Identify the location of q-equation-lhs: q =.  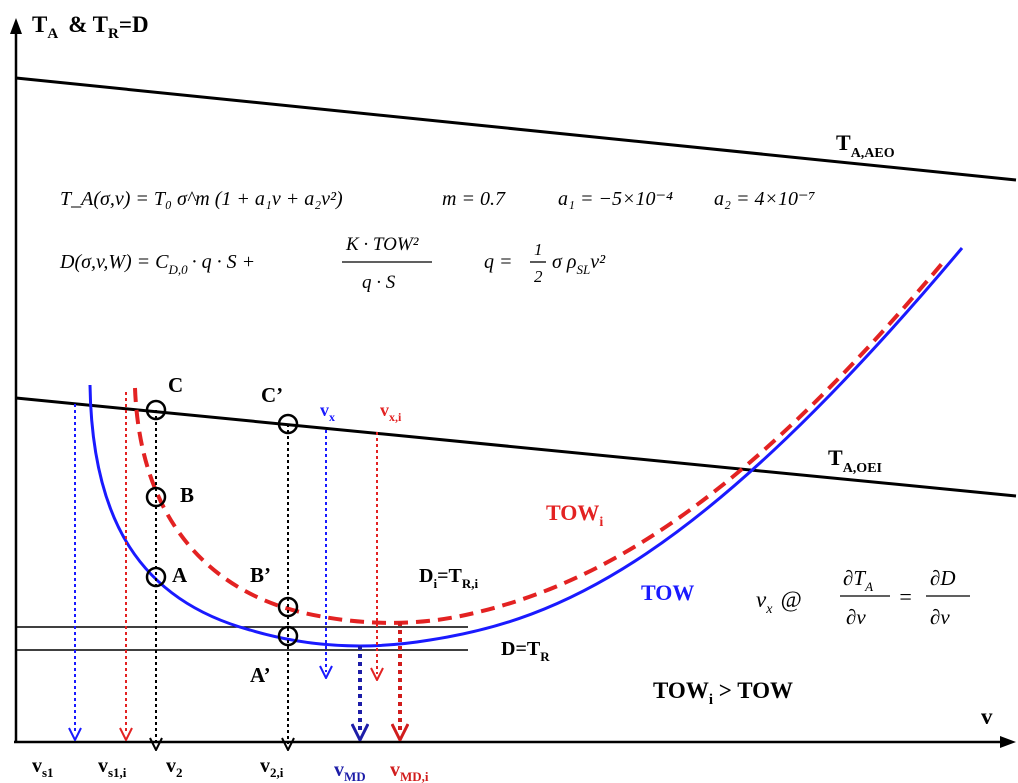
(498, 262).